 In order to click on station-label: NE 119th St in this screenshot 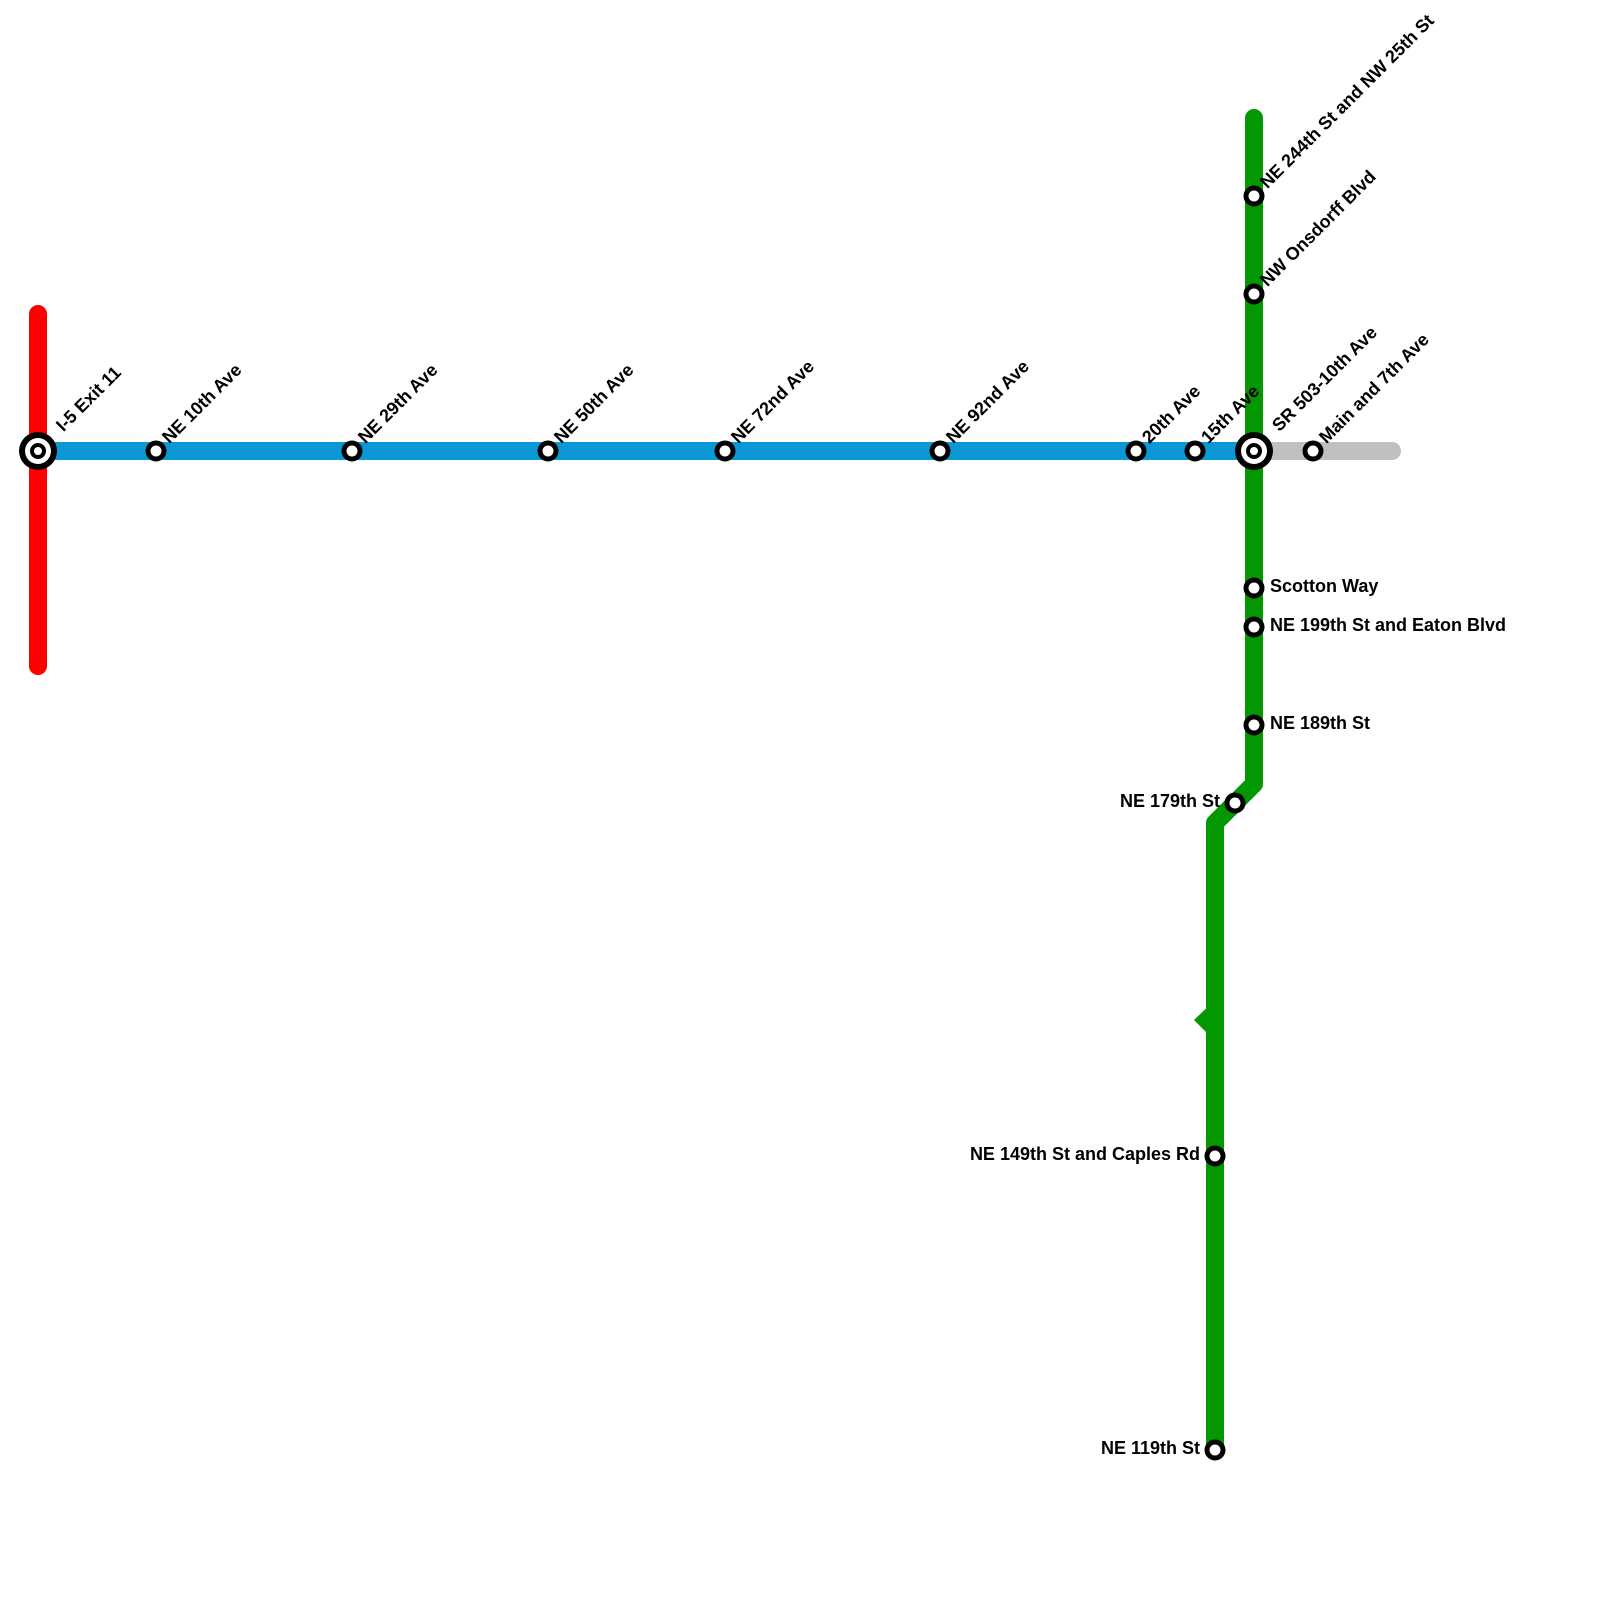, I will do `click(1150, 1448)`.